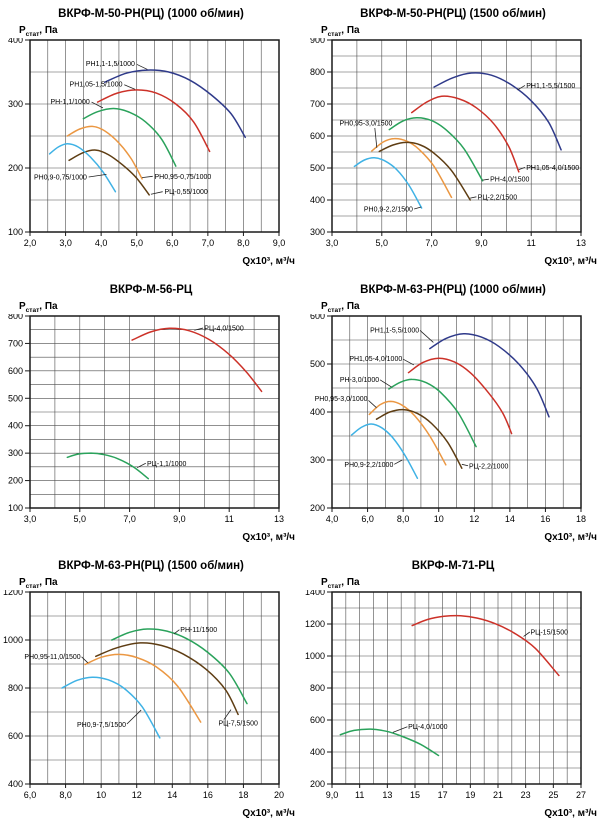 This screenshot has width=604, height=830. What do you see at coordinates (151, 290) in the screenshot?
I see `chart-title: ВКРФ-М-56-РЦ` at bounding box center [151, 290].